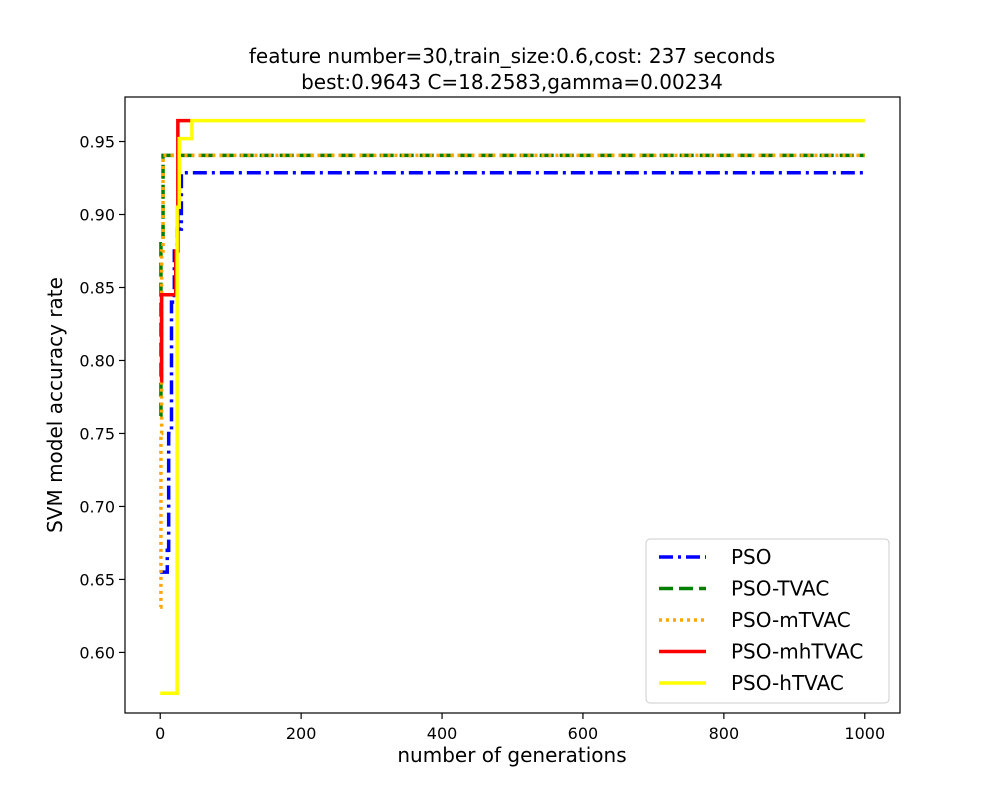 This screenshot has height=800, width=1000. I want to click on legend-label: PSO-mhTVAC, so click(797, 652).